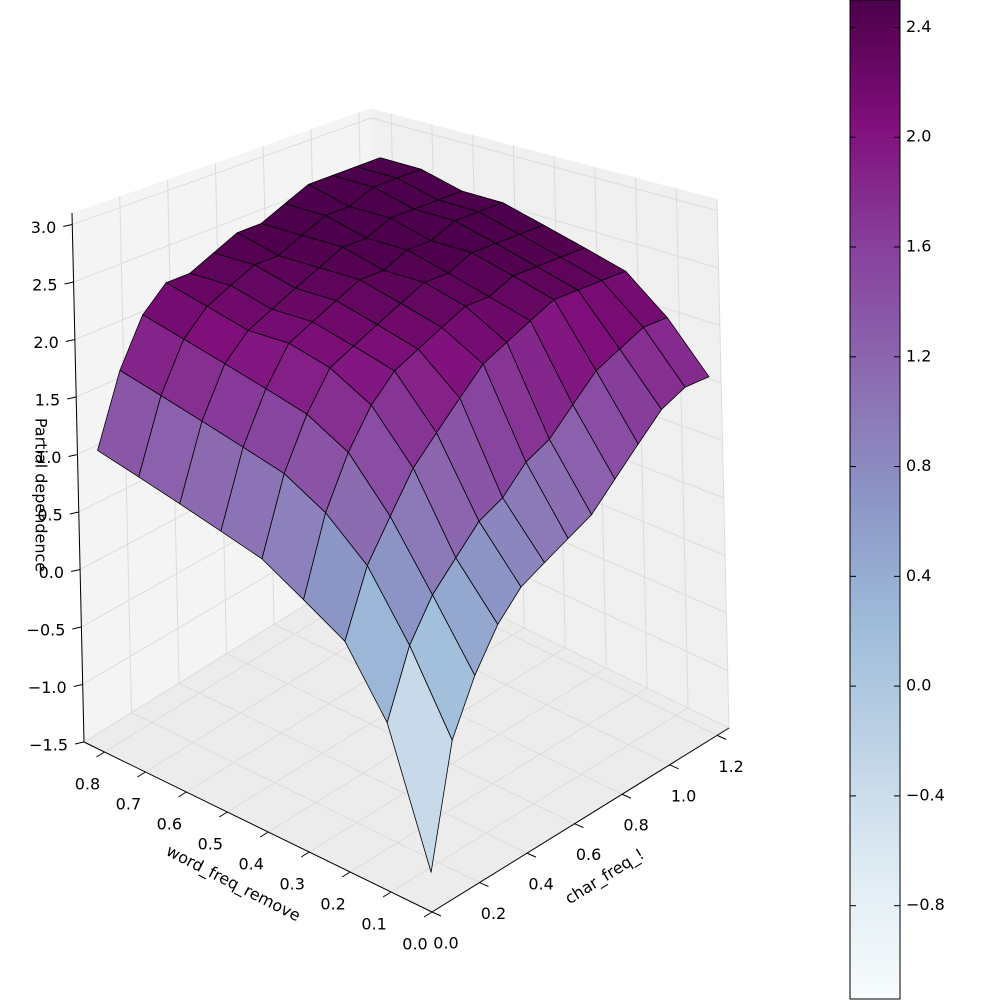  What do you see at coordinates (47, 400) in the screenshot?
I see `z-tick-label: 1.5` at bounding box center [47, 400].